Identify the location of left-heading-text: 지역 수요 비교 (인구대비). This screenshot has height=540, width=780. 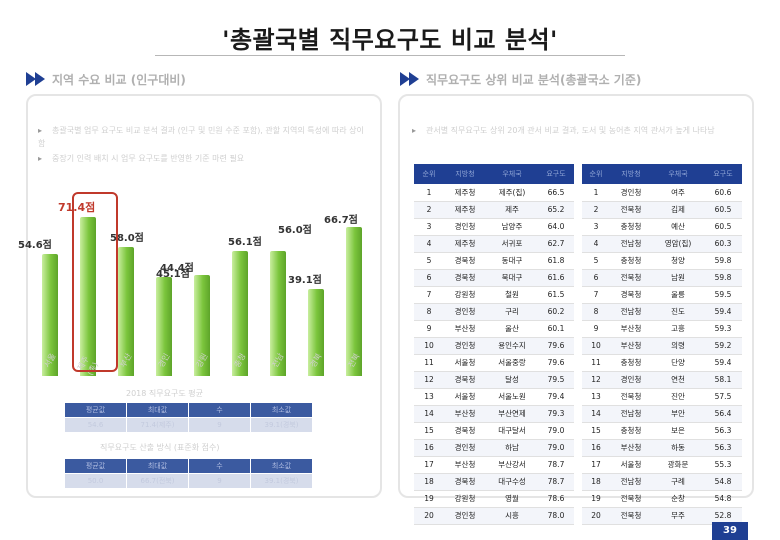
(119, 79).